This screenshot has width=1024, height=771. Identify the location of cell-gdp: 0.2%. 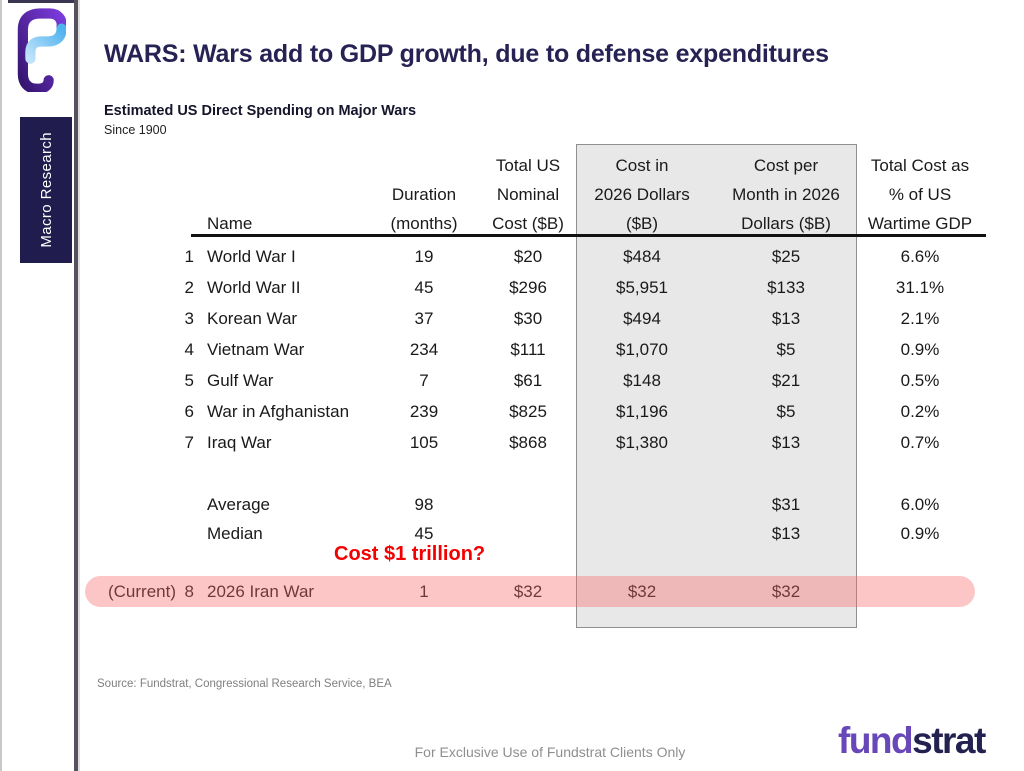
(920, 411).